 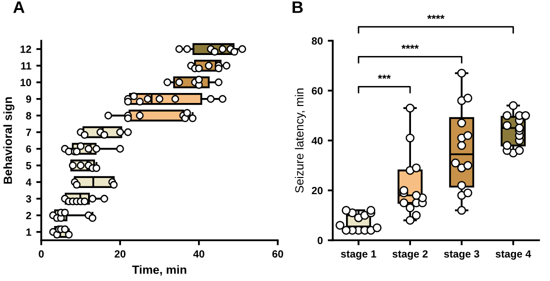 I want to click on y-tick-label: 11, so click(x=26, y=66).